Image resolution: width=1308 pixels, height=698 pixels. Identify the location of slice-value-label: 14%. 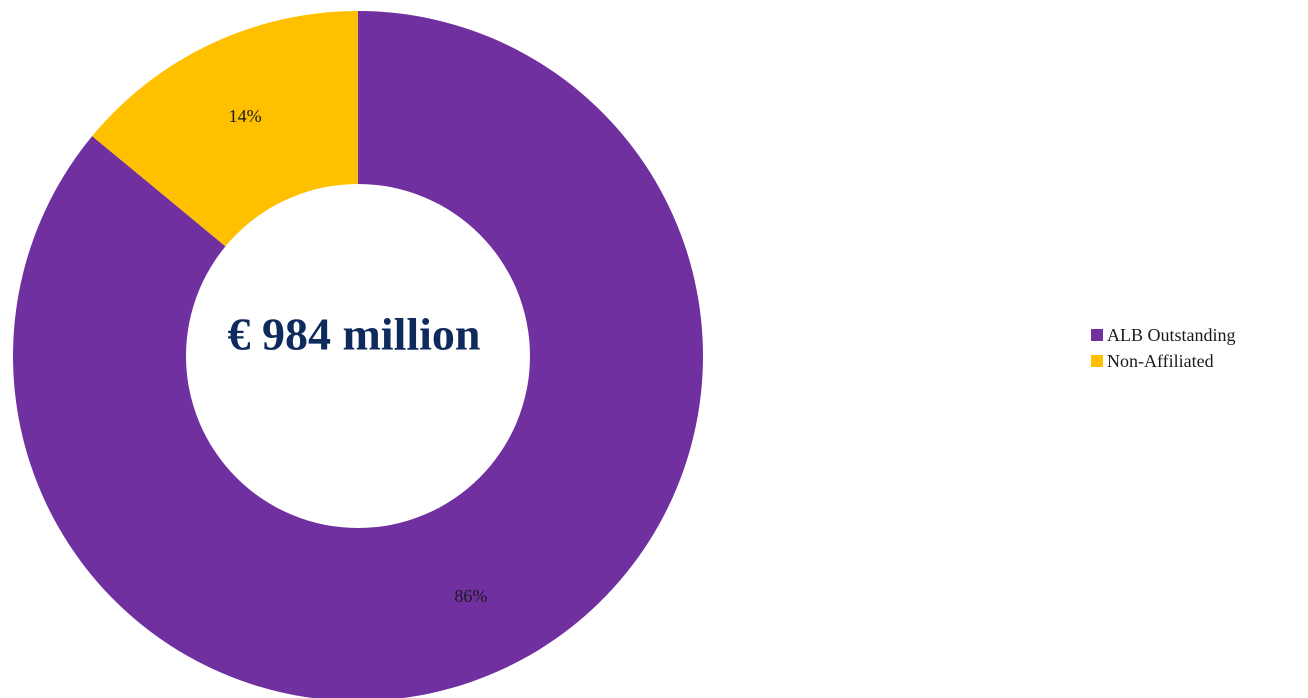
(245, 116).